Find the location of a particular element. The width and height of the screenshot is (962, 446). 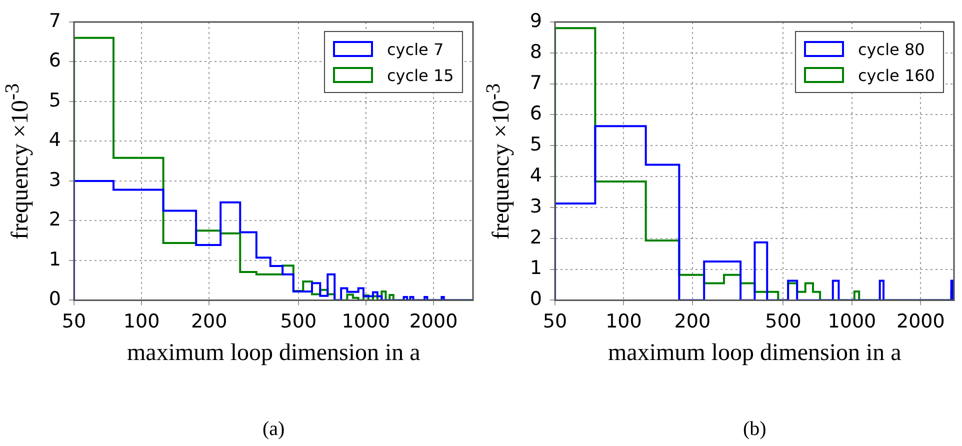

legend-label: cycle 160 is located at coordinates (896, 75).